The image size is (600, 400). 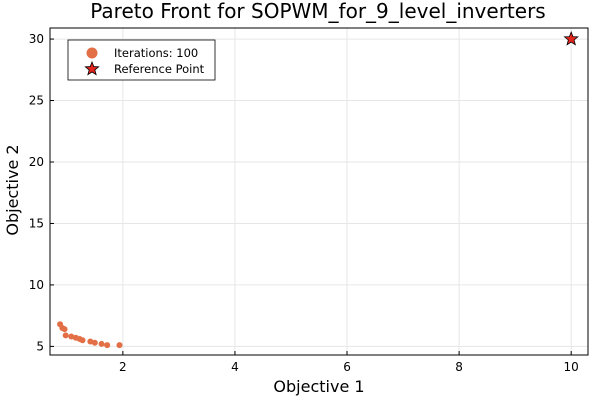 I want to click on legend-iterations-marker, so click(x=92, y=53).